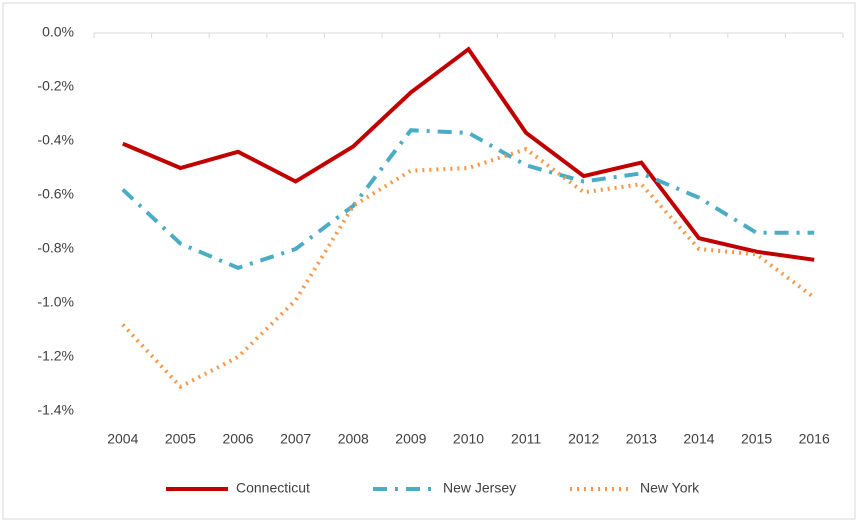 This screenshot has width=859, height=528. I want to click on x-tick-label: 2013, so click(641, 439).